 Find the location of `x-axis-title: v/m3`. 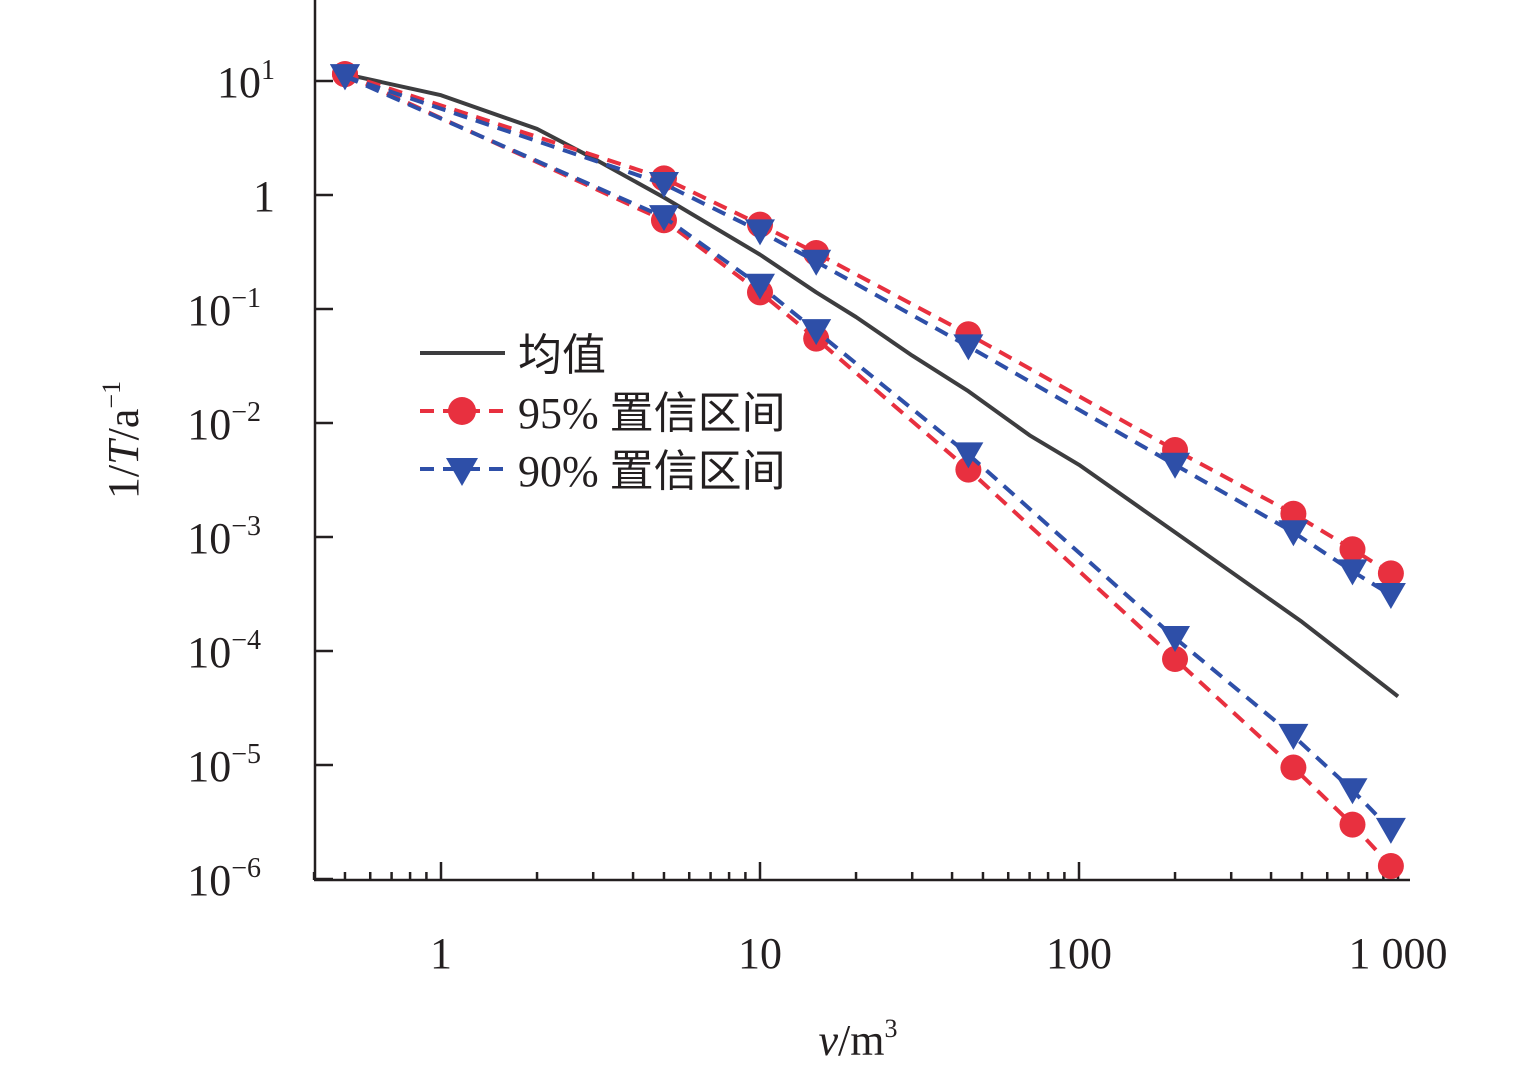

x-axis-title: v/m3 is located at coordinates (858, 1039).